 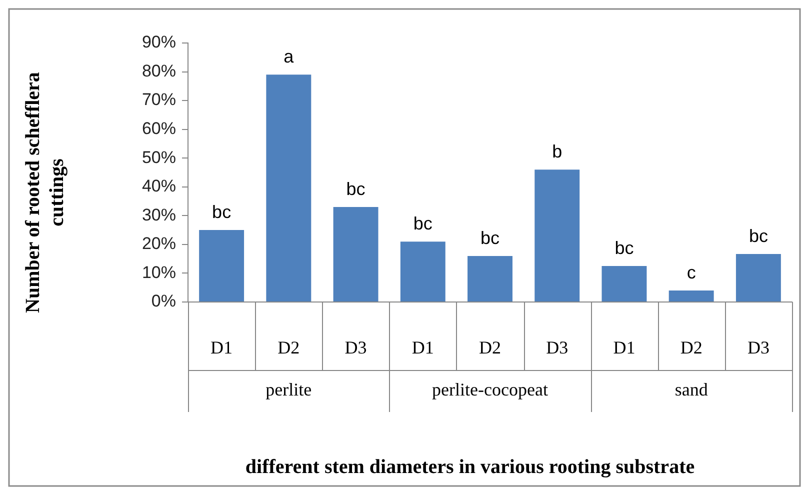 What do you see at coordinates (490, 390) in the screenshot?
I see `text: perlite-cocopeat` at bounding box center [490, 390].